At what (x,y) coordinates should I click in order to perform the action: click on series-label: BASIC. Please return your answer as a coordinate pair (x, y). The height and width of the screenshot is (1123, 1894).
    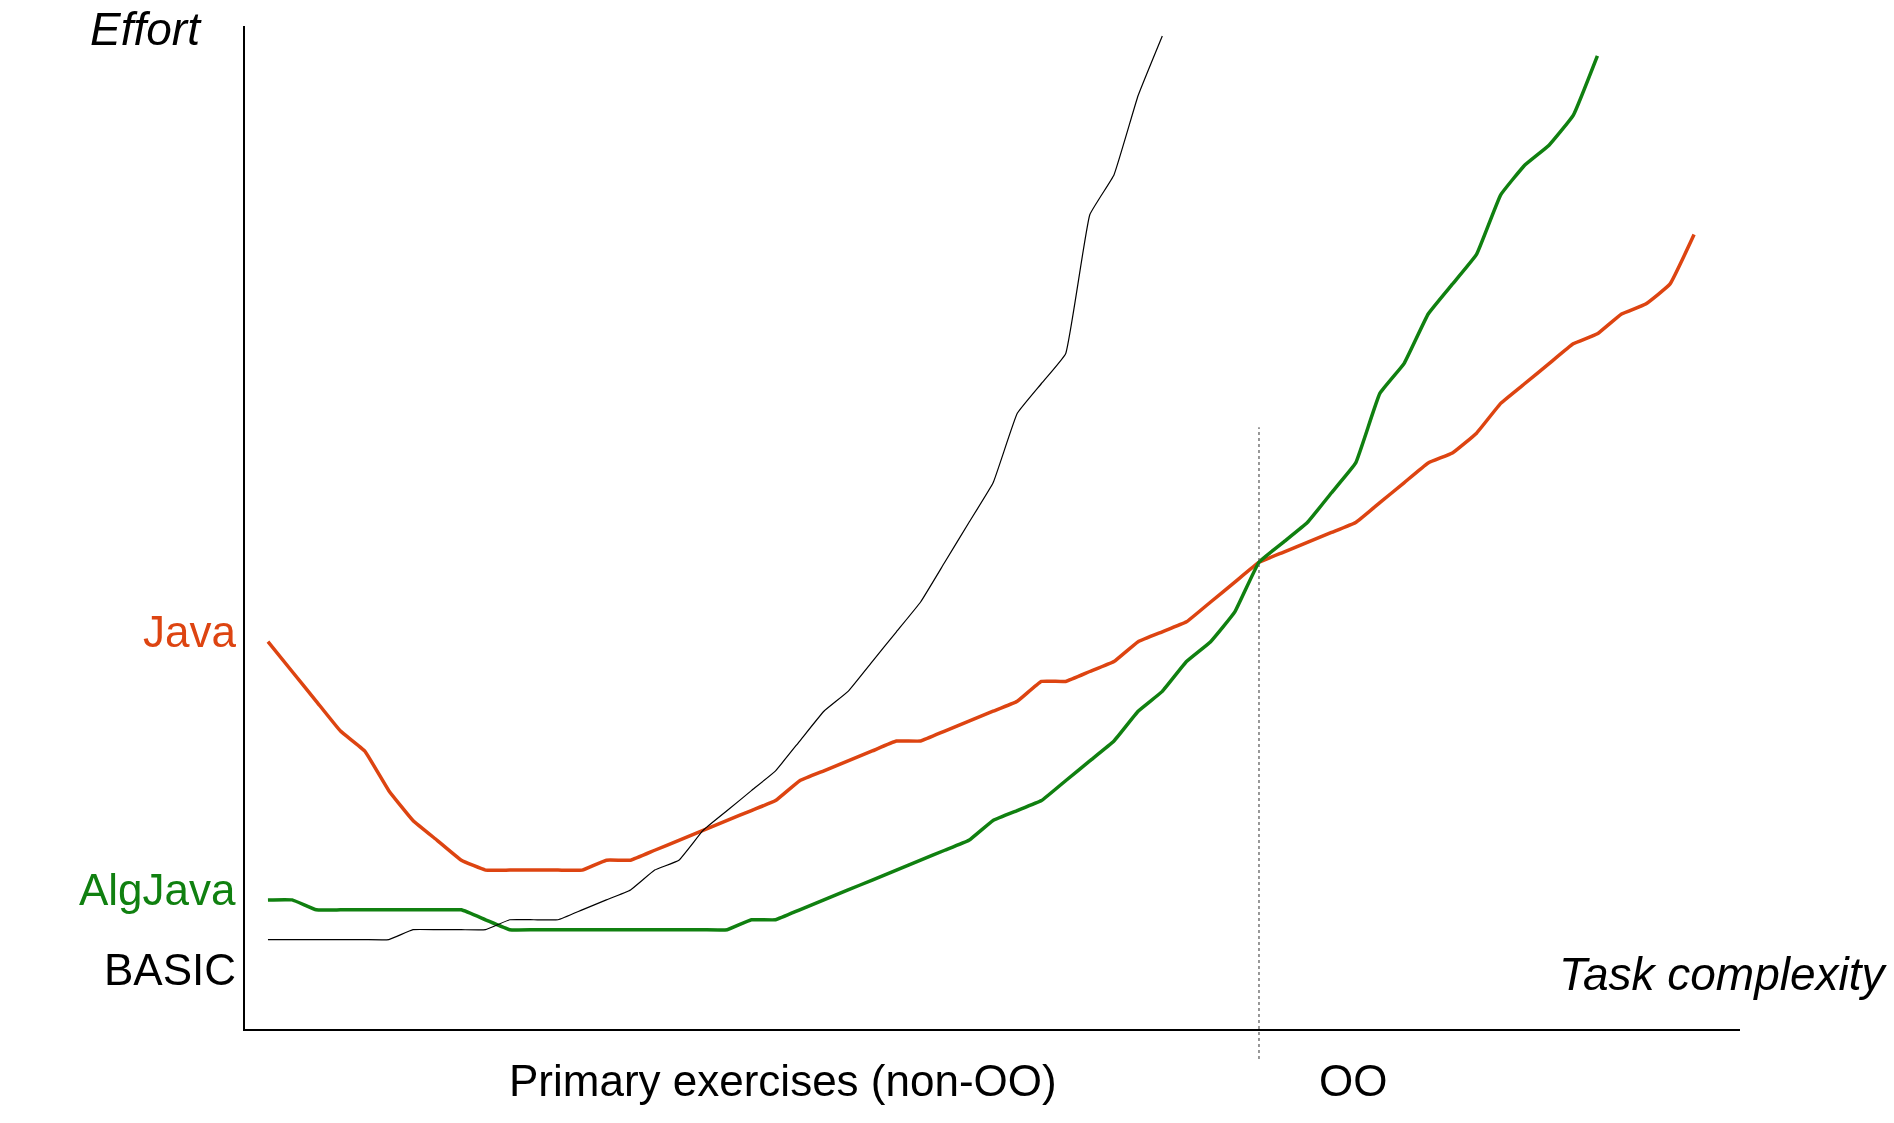
    Looking at the image, I should click on (170, 969).